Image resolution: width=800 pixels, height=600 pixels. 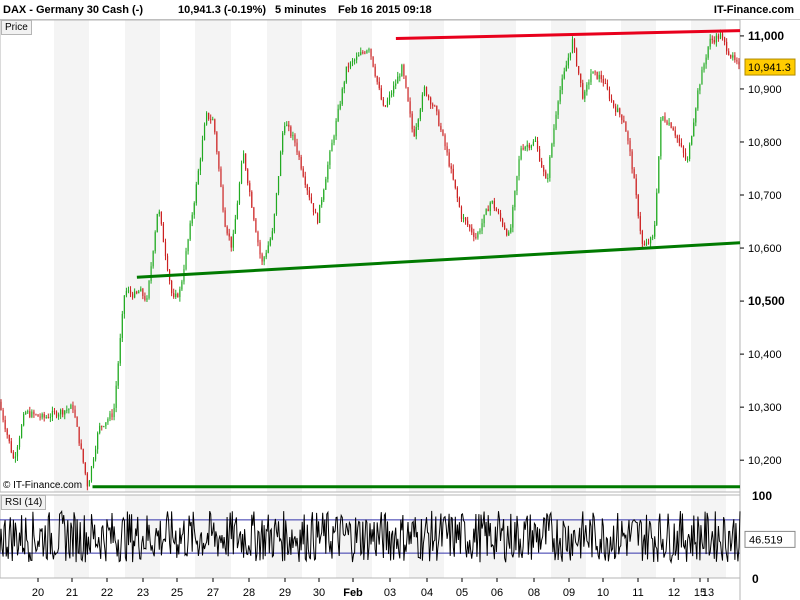 What do you see at coordinates (766, 540) in the screenshot?
I see `rsi-last-label: 46.519` at bounding box center [766, 540].